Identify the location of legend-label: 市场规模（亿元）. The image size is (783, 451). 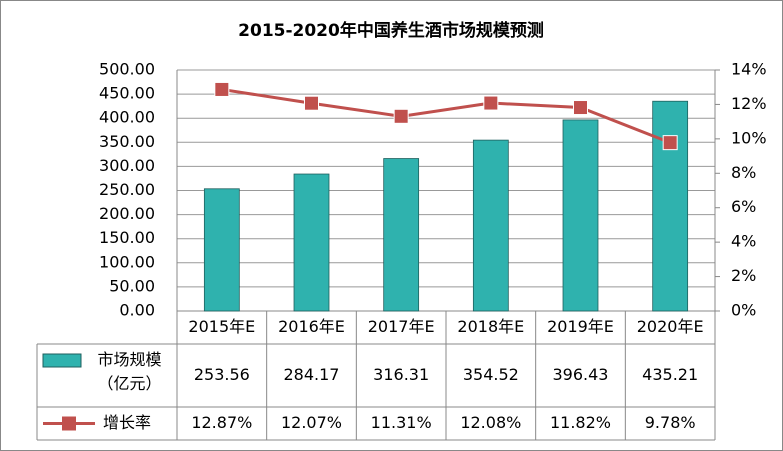
(129, 371).